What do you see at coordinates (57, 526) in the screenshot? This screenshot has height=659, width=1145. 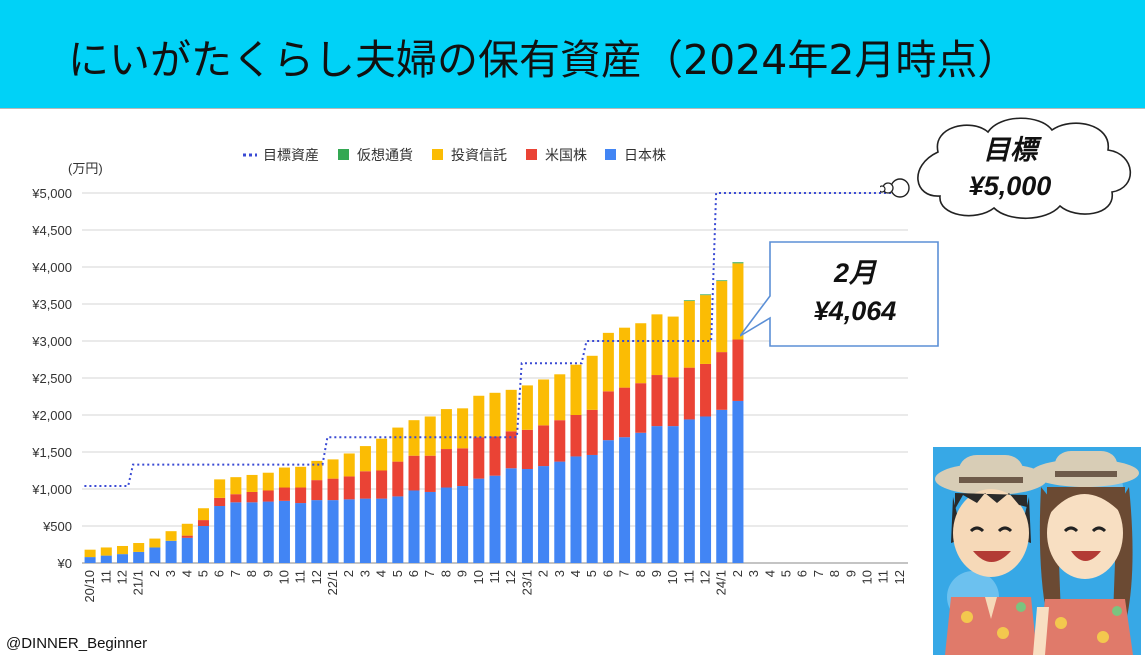 I see `y-tick-label: ¥500` at bounding box center [57, 526].